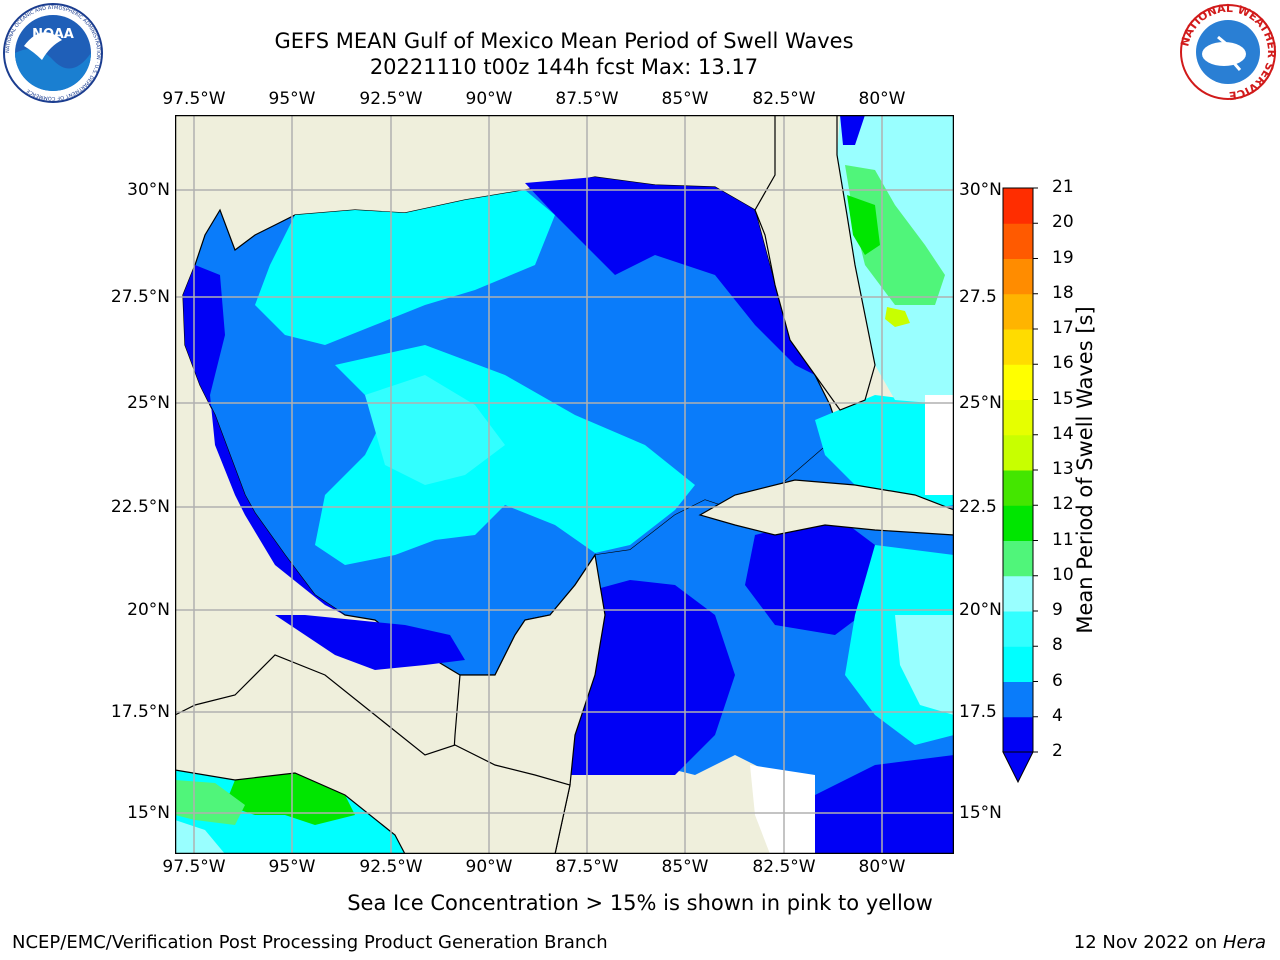 Image resolution: width=1280 pixels, height=960 pixels. Describe the element at coordinates (391, 99) in the screenshot. I see `lon-label-top: 92.5°W` at that location.